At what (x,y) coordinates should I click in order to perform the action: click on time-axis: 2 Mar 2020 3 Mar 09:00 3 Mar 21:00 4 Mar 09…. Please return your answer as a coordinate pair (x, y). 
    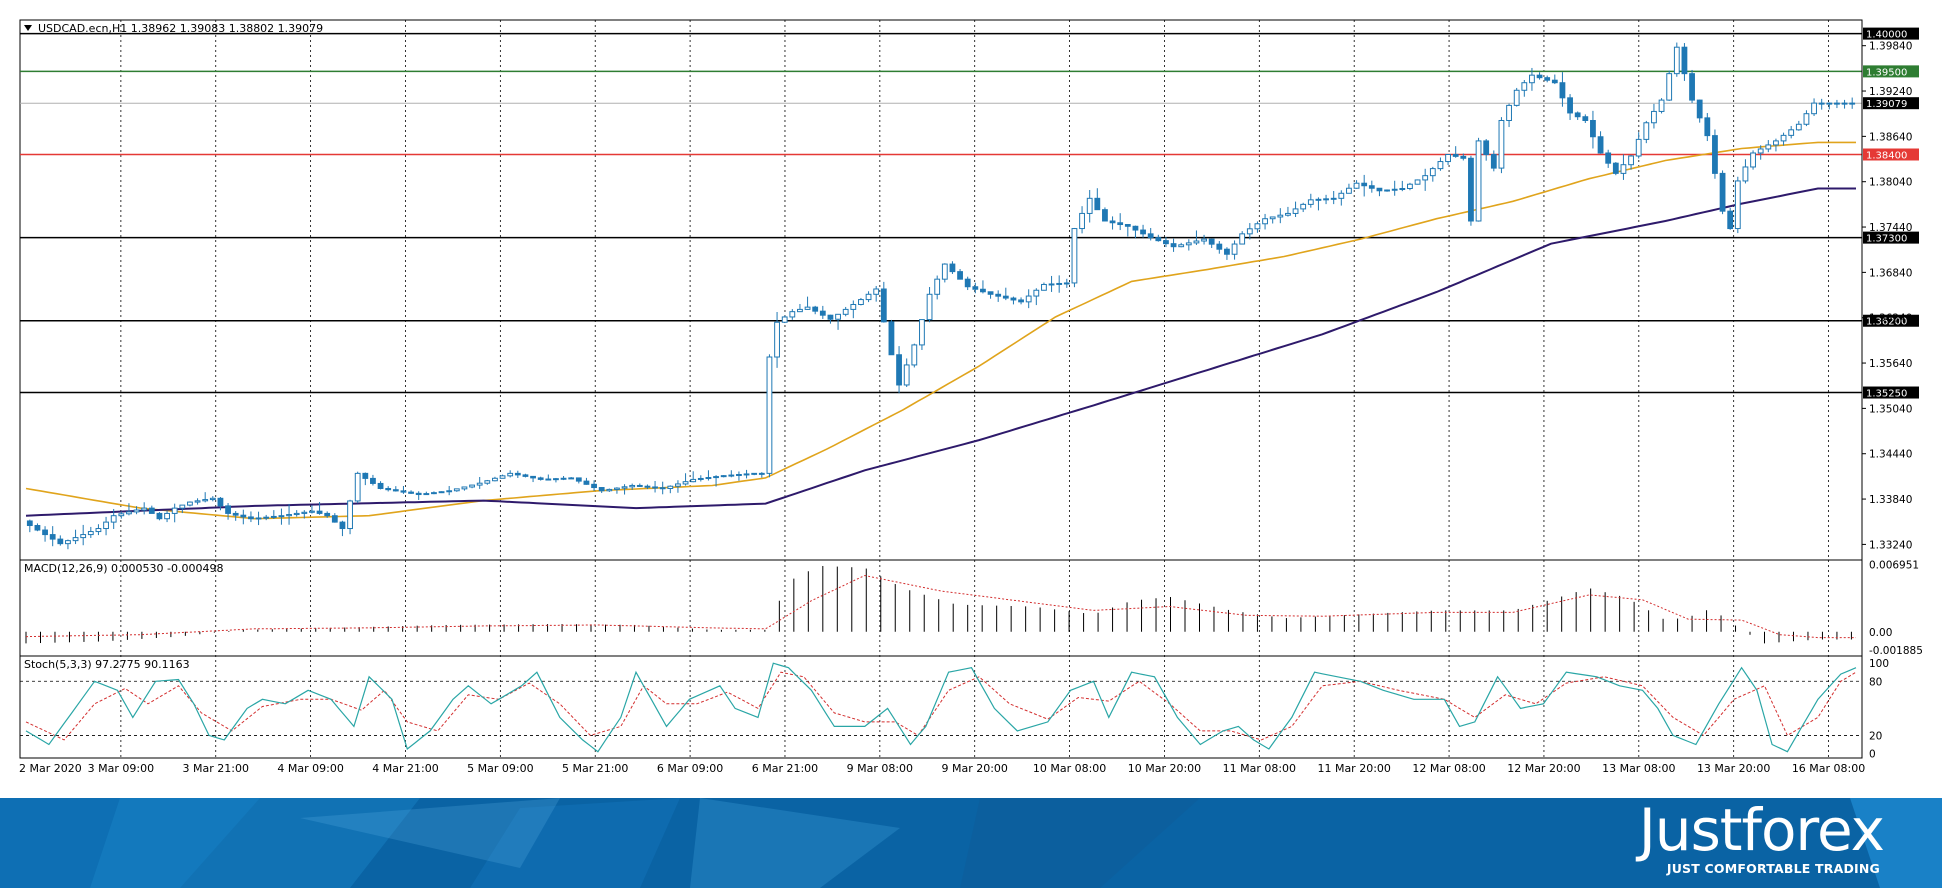
    Looking at the image, I should click on (942, 766).